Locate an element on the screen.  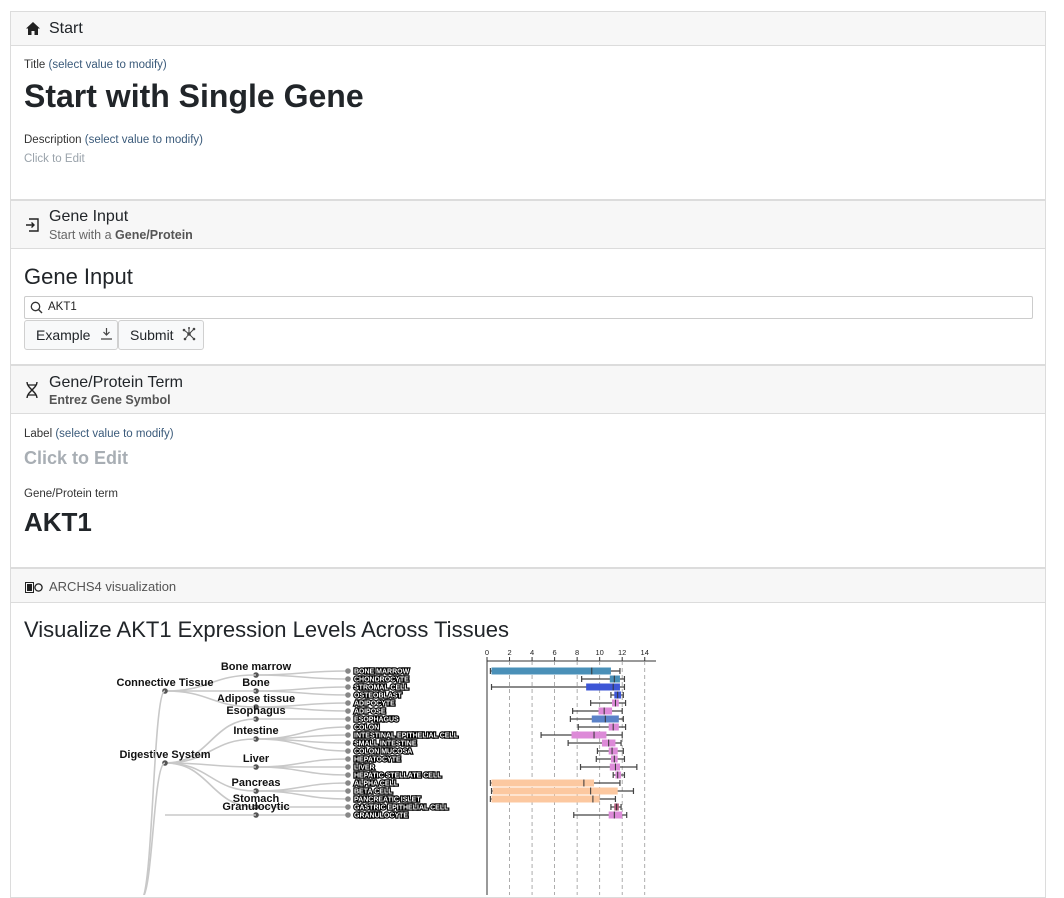
leaf-label: GASTRIC EPITHELIAL CELL is located at coordinates (401, 808).